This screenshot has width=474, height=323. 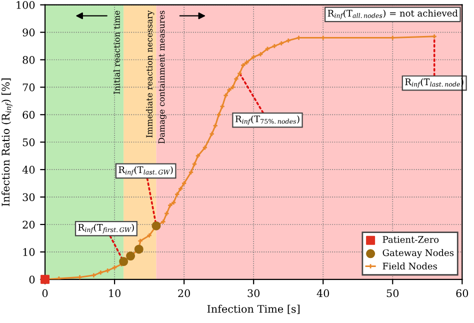 What do you see at coordinates (267, 120) in the screenshot?
I see `annotation: R$_{inf}$(T$_{75%.nodes}$)` at bounding box center [267, 120].